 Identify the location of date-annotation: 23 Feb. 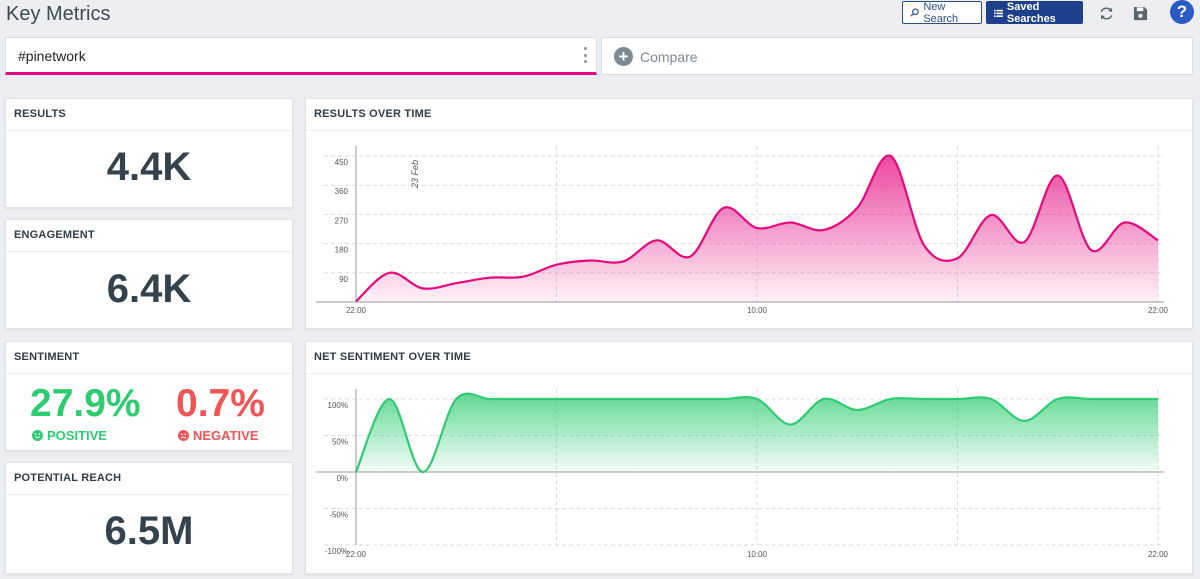
(415, 174).